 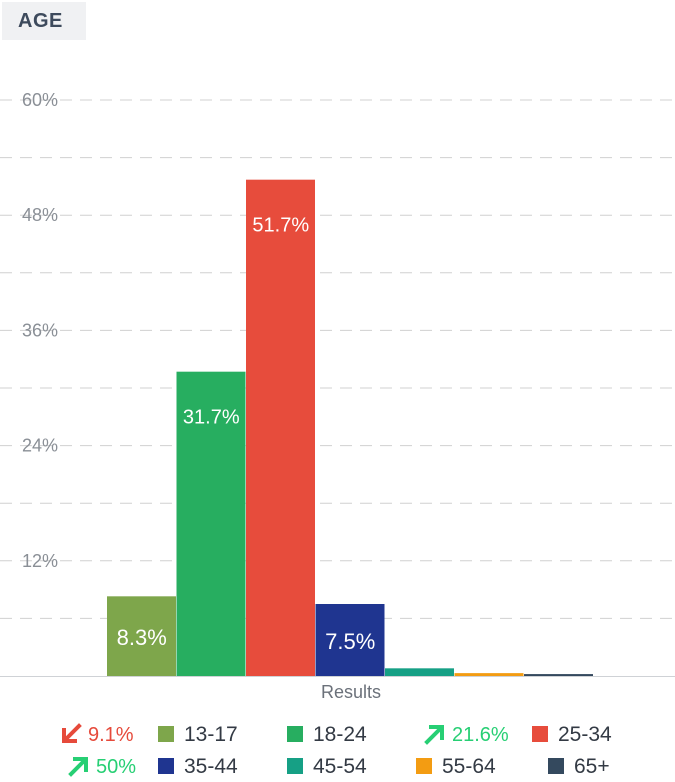 I want to click on legend-item-25-34: 25-34, so click(x=572, y=735).